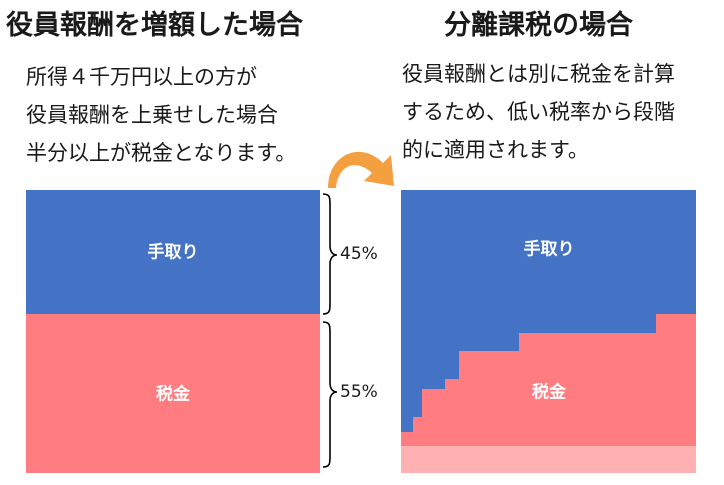 Image resolution: width=724 pixels, height=485 pixels. What do you see at coordinates (359, 254) in the screenshot?
I see `take-home-percent: 45%` at bounding box center [359, 254].